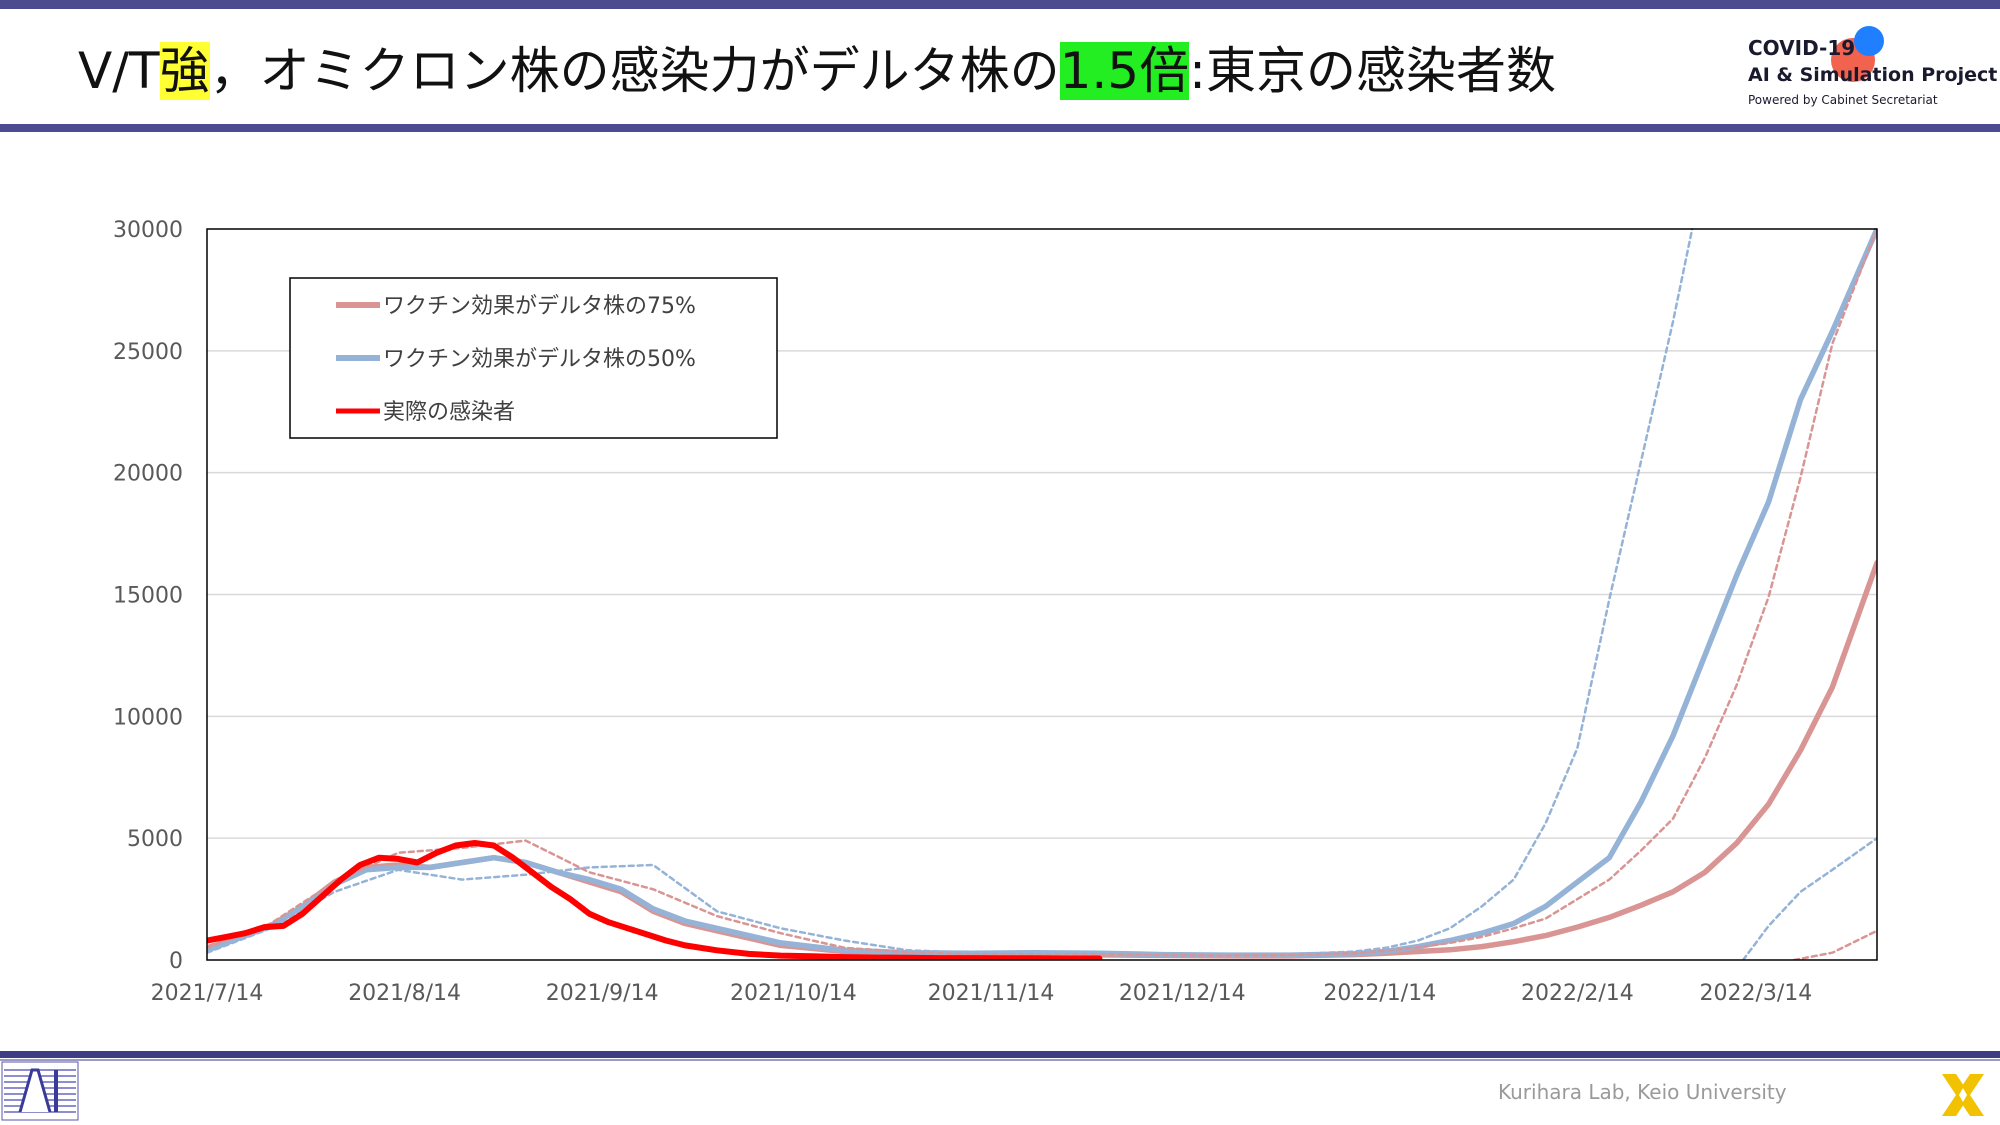 The width and height of the screenshot is (2000, 1125). What do you see at coordinates (148, 230) in the screenshot?
I see `y-tick-label: 30000` at bounding box center [148, 230].